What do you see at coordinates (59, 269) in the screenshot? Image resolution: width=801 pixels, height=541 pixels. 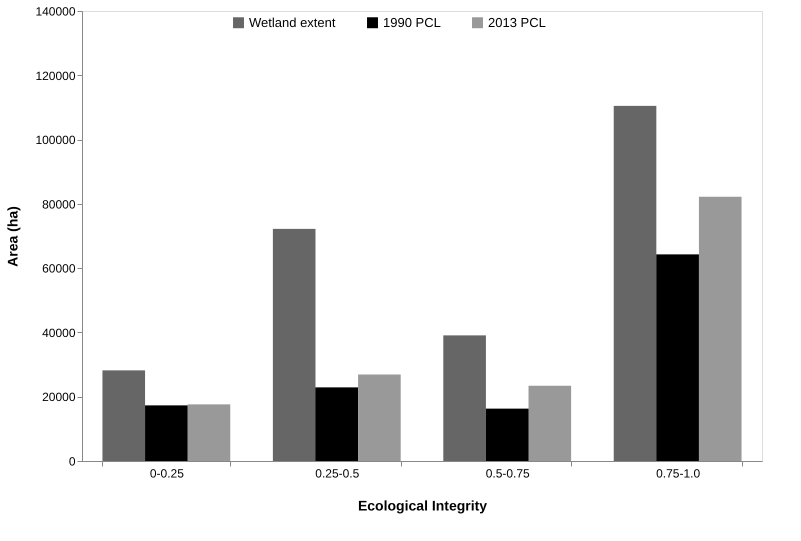 I see `y-tick-label: 60000` at bounding box center [59, 269].